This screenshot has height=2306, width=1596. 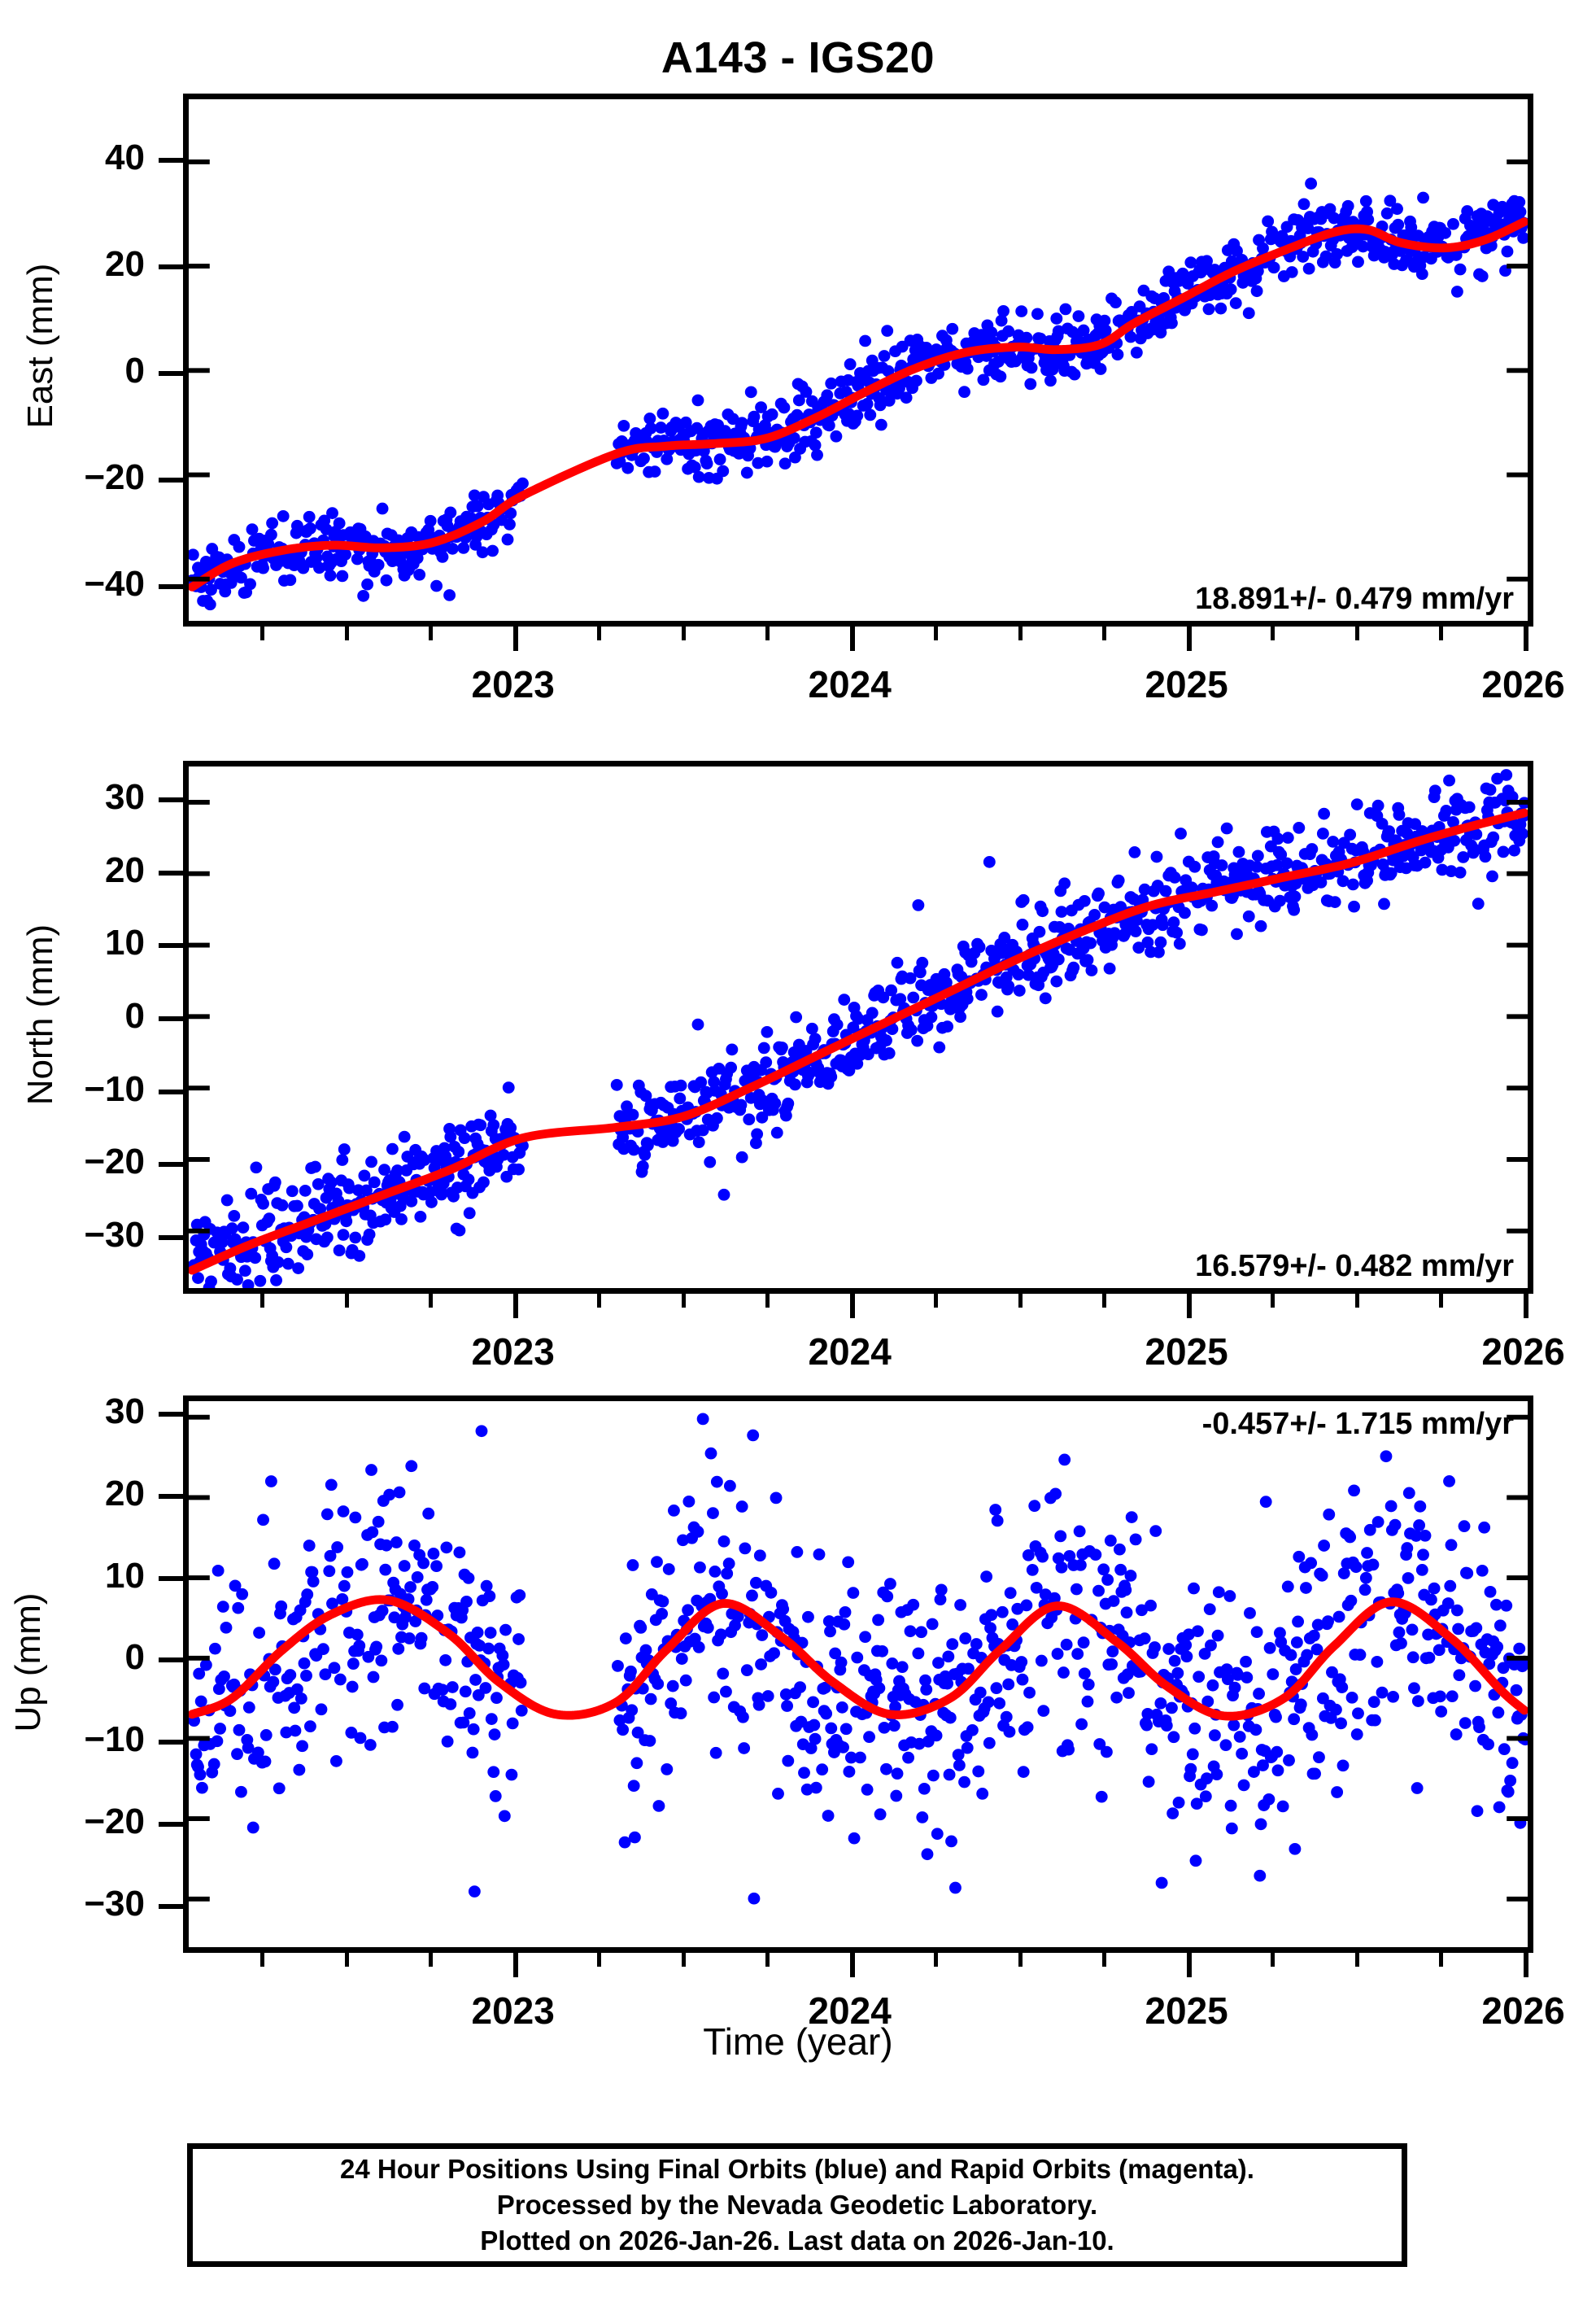 I want to click on xtick-major, so click(x=515, y=1965).